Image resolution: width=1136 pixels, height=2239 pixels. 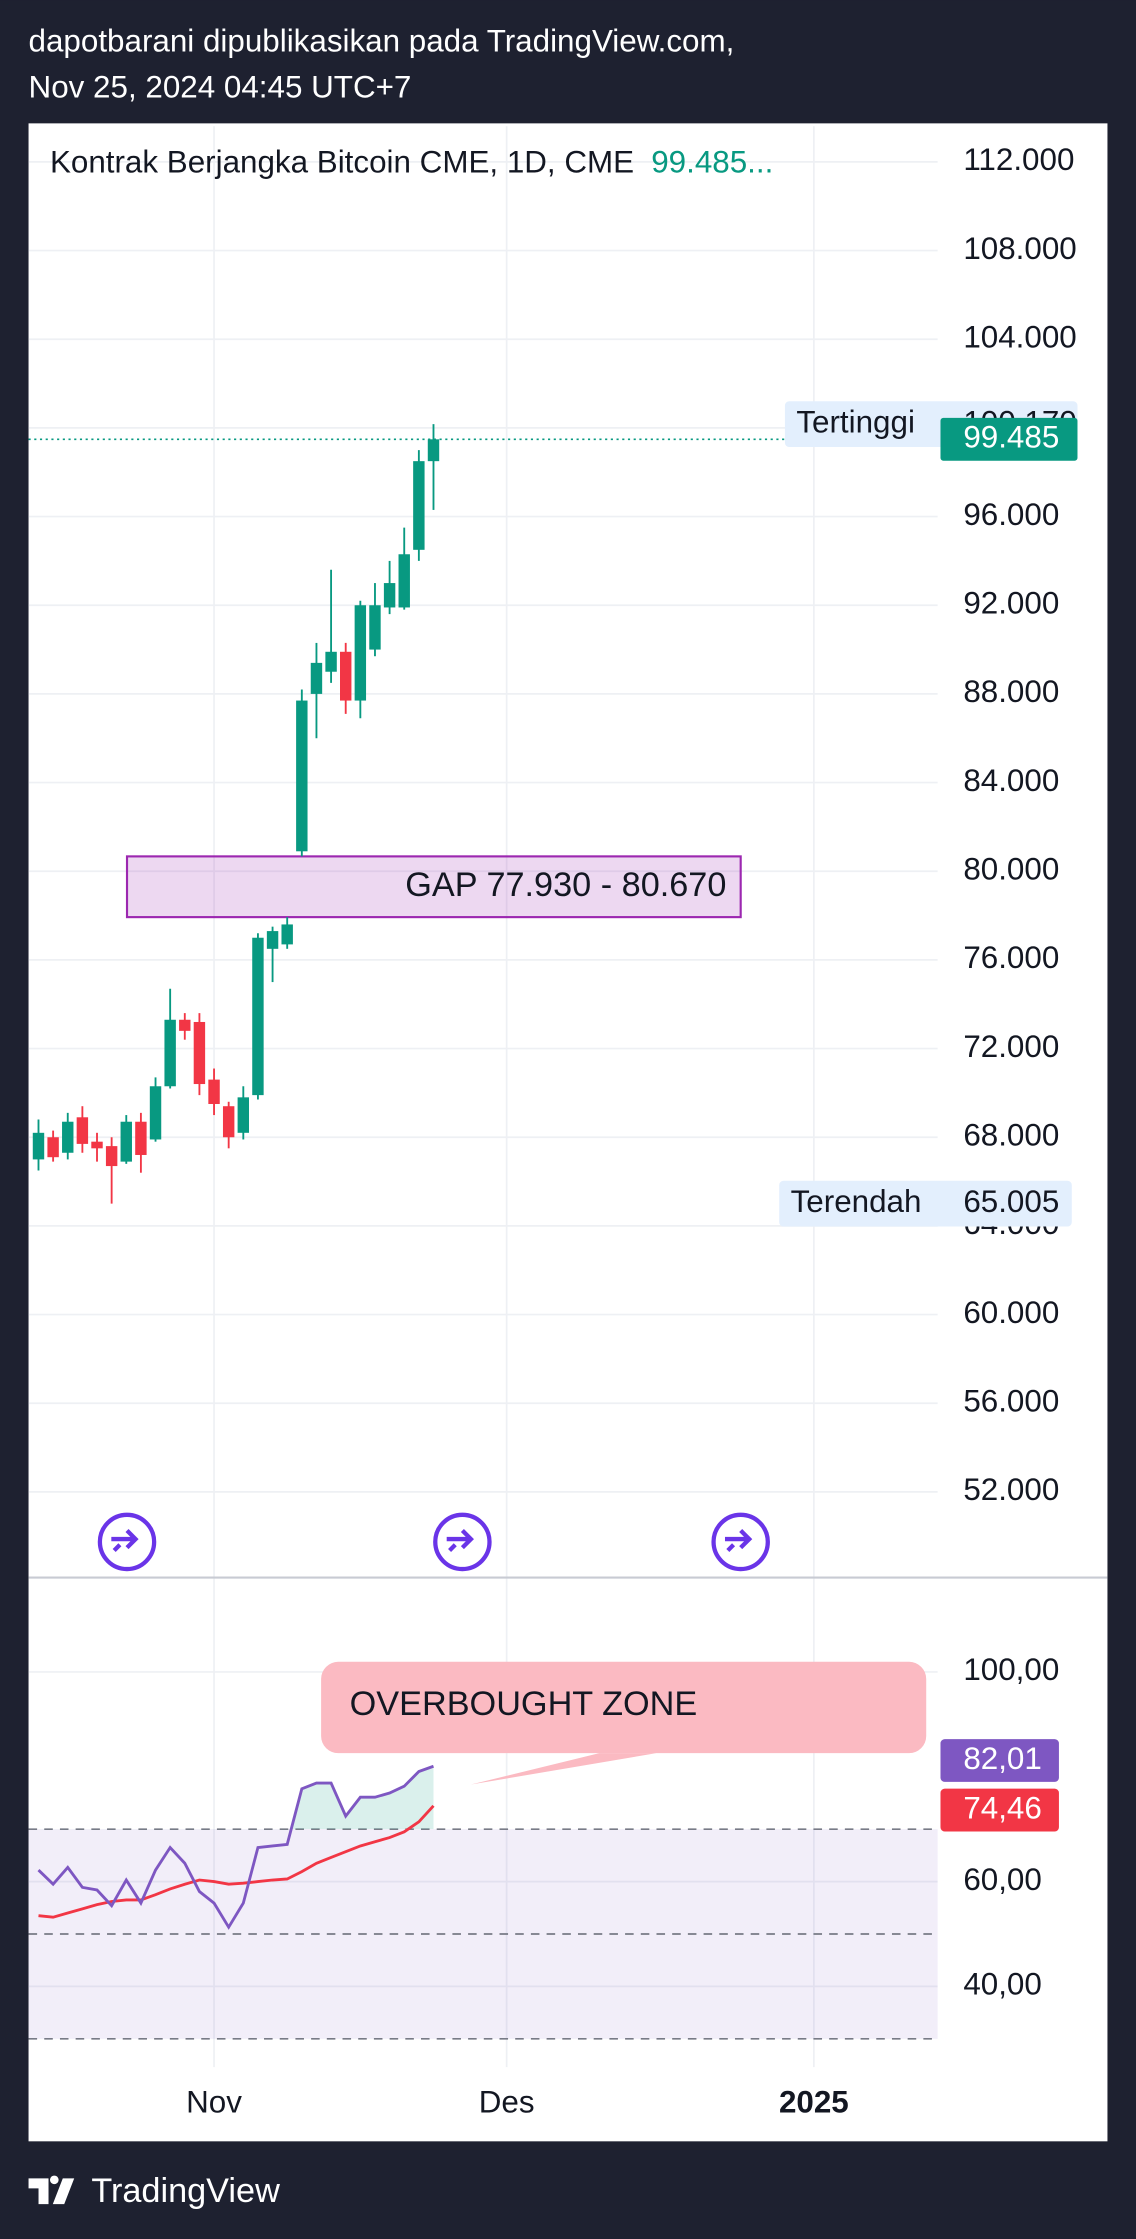 I want to click on overbought-callout: OVERBOUGHT ZONE, so click(x=624, y=1723).